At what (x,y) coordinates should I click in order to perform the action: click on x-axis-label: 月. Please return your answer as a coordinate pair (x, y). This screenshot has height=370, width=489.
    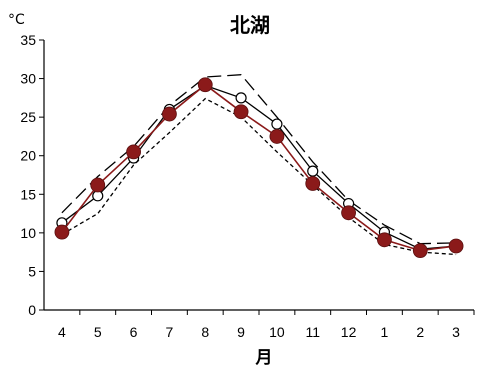
    Looking at the image, I should click on (264, 358).